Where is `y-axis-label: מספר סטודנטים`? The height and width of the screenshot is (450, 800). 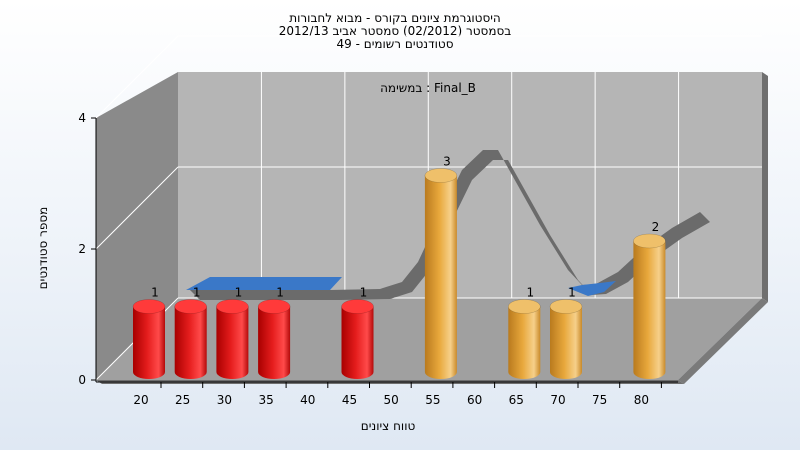 y-axis-label: מספר סטודנטים is located at coordinates (43, 248).